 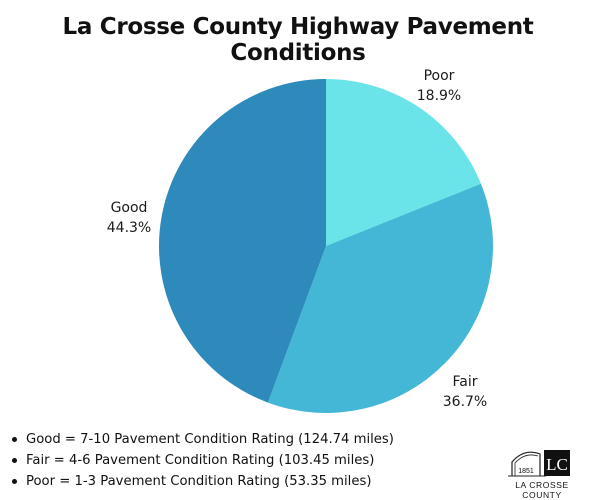 What do you see at coordinates (557, 464) in the screenshot?
I see `logo-initials: LC` at bounding box center [557, 464].